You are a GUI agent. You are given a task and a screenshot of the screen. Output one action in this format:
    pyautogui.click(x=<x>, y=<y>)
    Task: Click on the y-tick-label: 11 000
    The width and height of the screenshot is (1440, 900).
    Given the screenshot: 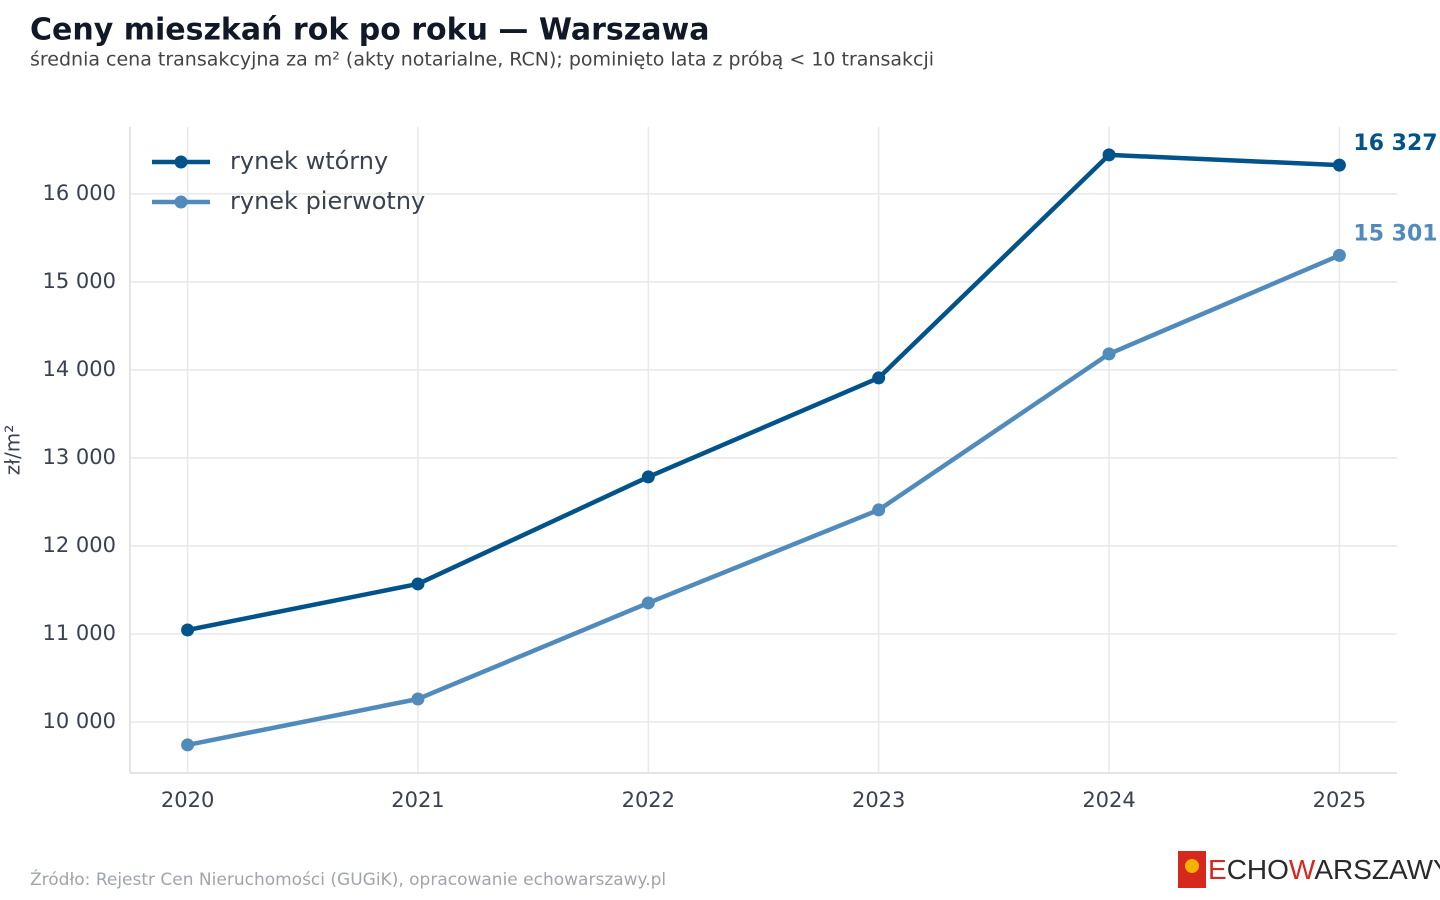 What is the action you would take?
    pyautogui.click(x=79, y=633)
    